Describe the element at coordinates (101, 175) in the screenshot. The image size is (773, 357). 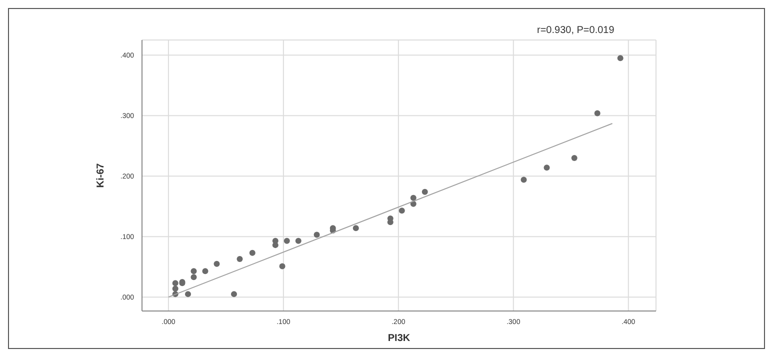
I see `y-axis-title: Ki-67` at that location.